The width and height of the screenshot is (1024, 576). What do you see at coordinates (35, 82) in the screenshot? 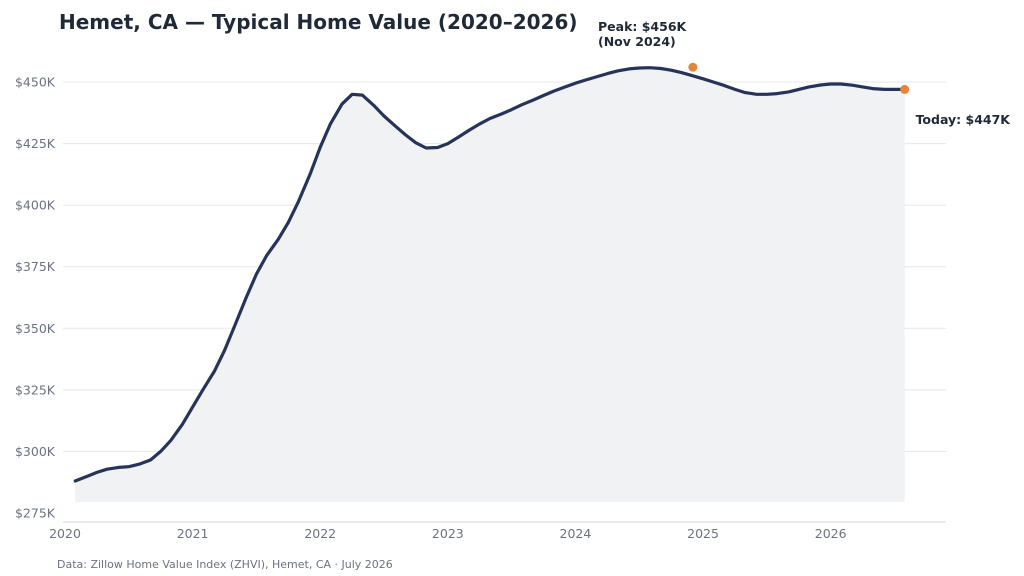
I see `y-tick-label: $450K` at bounding box center [35, 82].